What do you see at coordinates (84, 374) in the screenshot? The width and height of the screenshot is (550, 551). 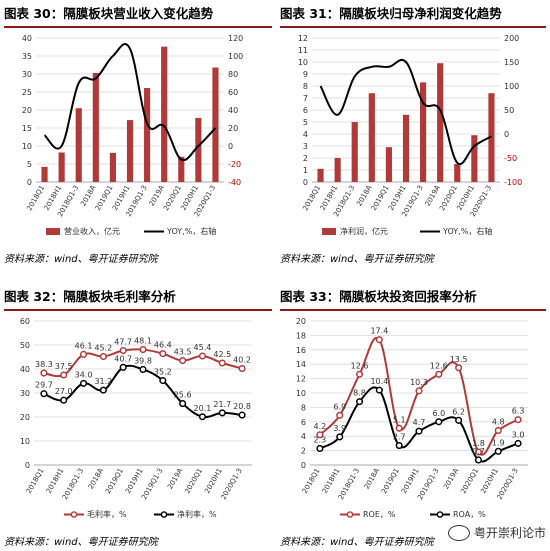 I see `data-label: 34.0` at bounding box center [84, 374].